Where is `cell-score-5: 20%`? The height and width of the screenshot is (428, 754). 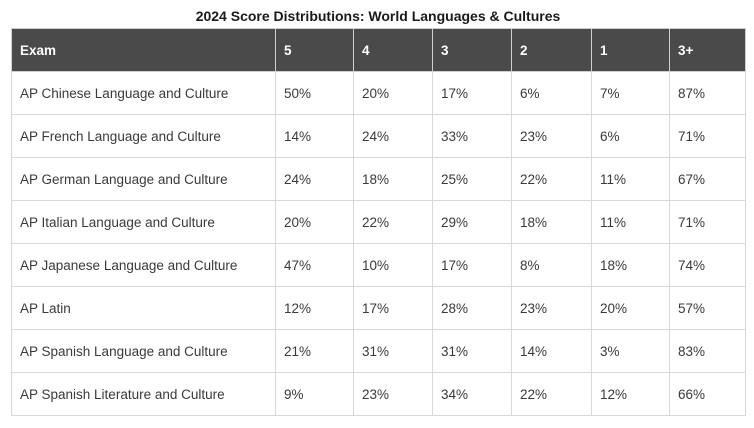
cell-score-5: 20% is located at coordinates (314, 222).